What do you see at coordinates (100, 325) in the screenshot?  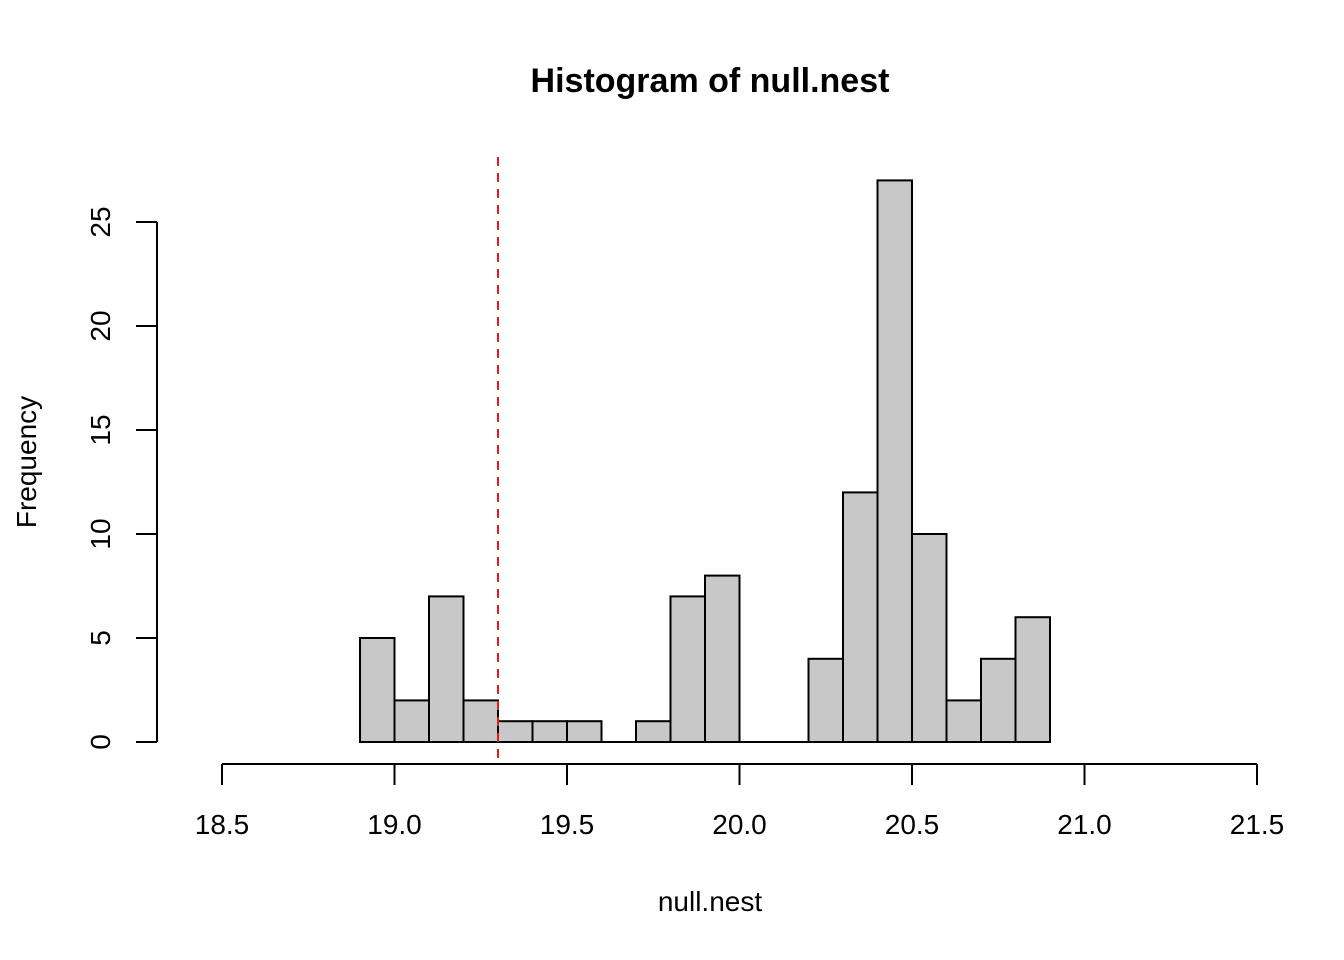 I see `y-tick-label: 20` at bounding box center [100, 325].